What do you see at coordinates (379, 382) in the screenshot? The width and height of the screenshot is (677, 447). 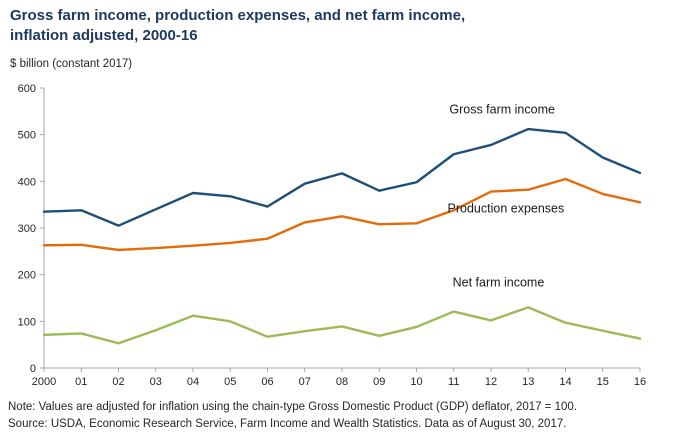 I see `x-tick-label: 09` at bounding box center [379, 382].